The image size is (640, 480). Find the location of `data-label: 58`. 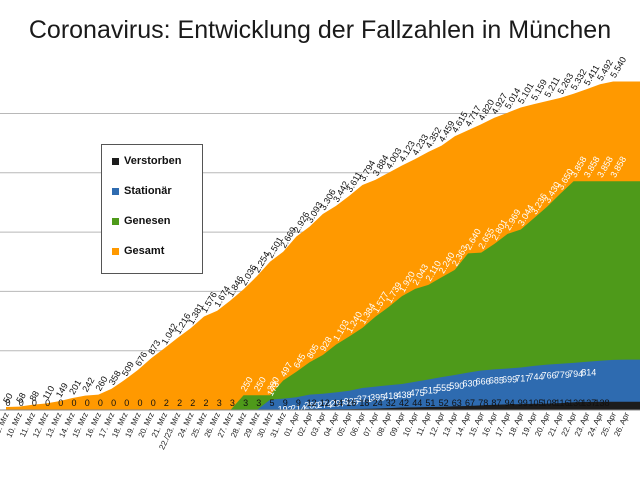

data-label: 58 is located at coordinates (21, 398).